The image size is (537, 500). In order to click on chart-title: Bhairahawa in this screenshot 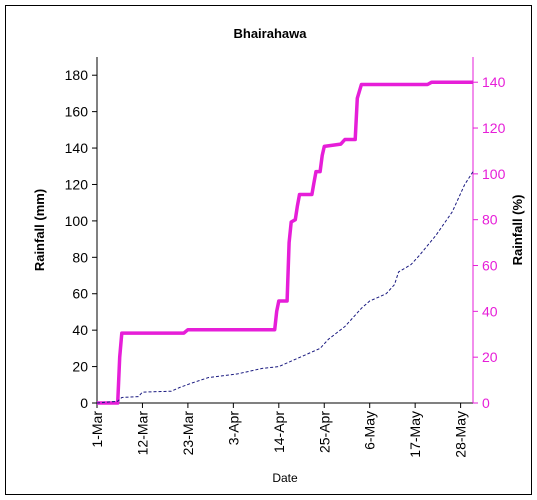, I will do `click(271, 33)`.